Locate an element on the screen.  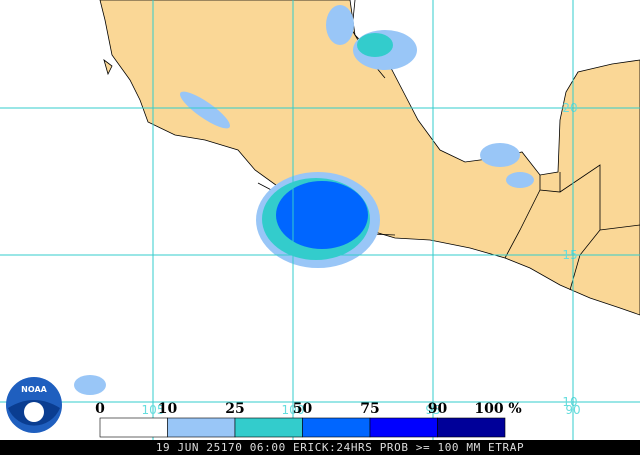
legend-label: 90 is located at coordinates (438, 409).